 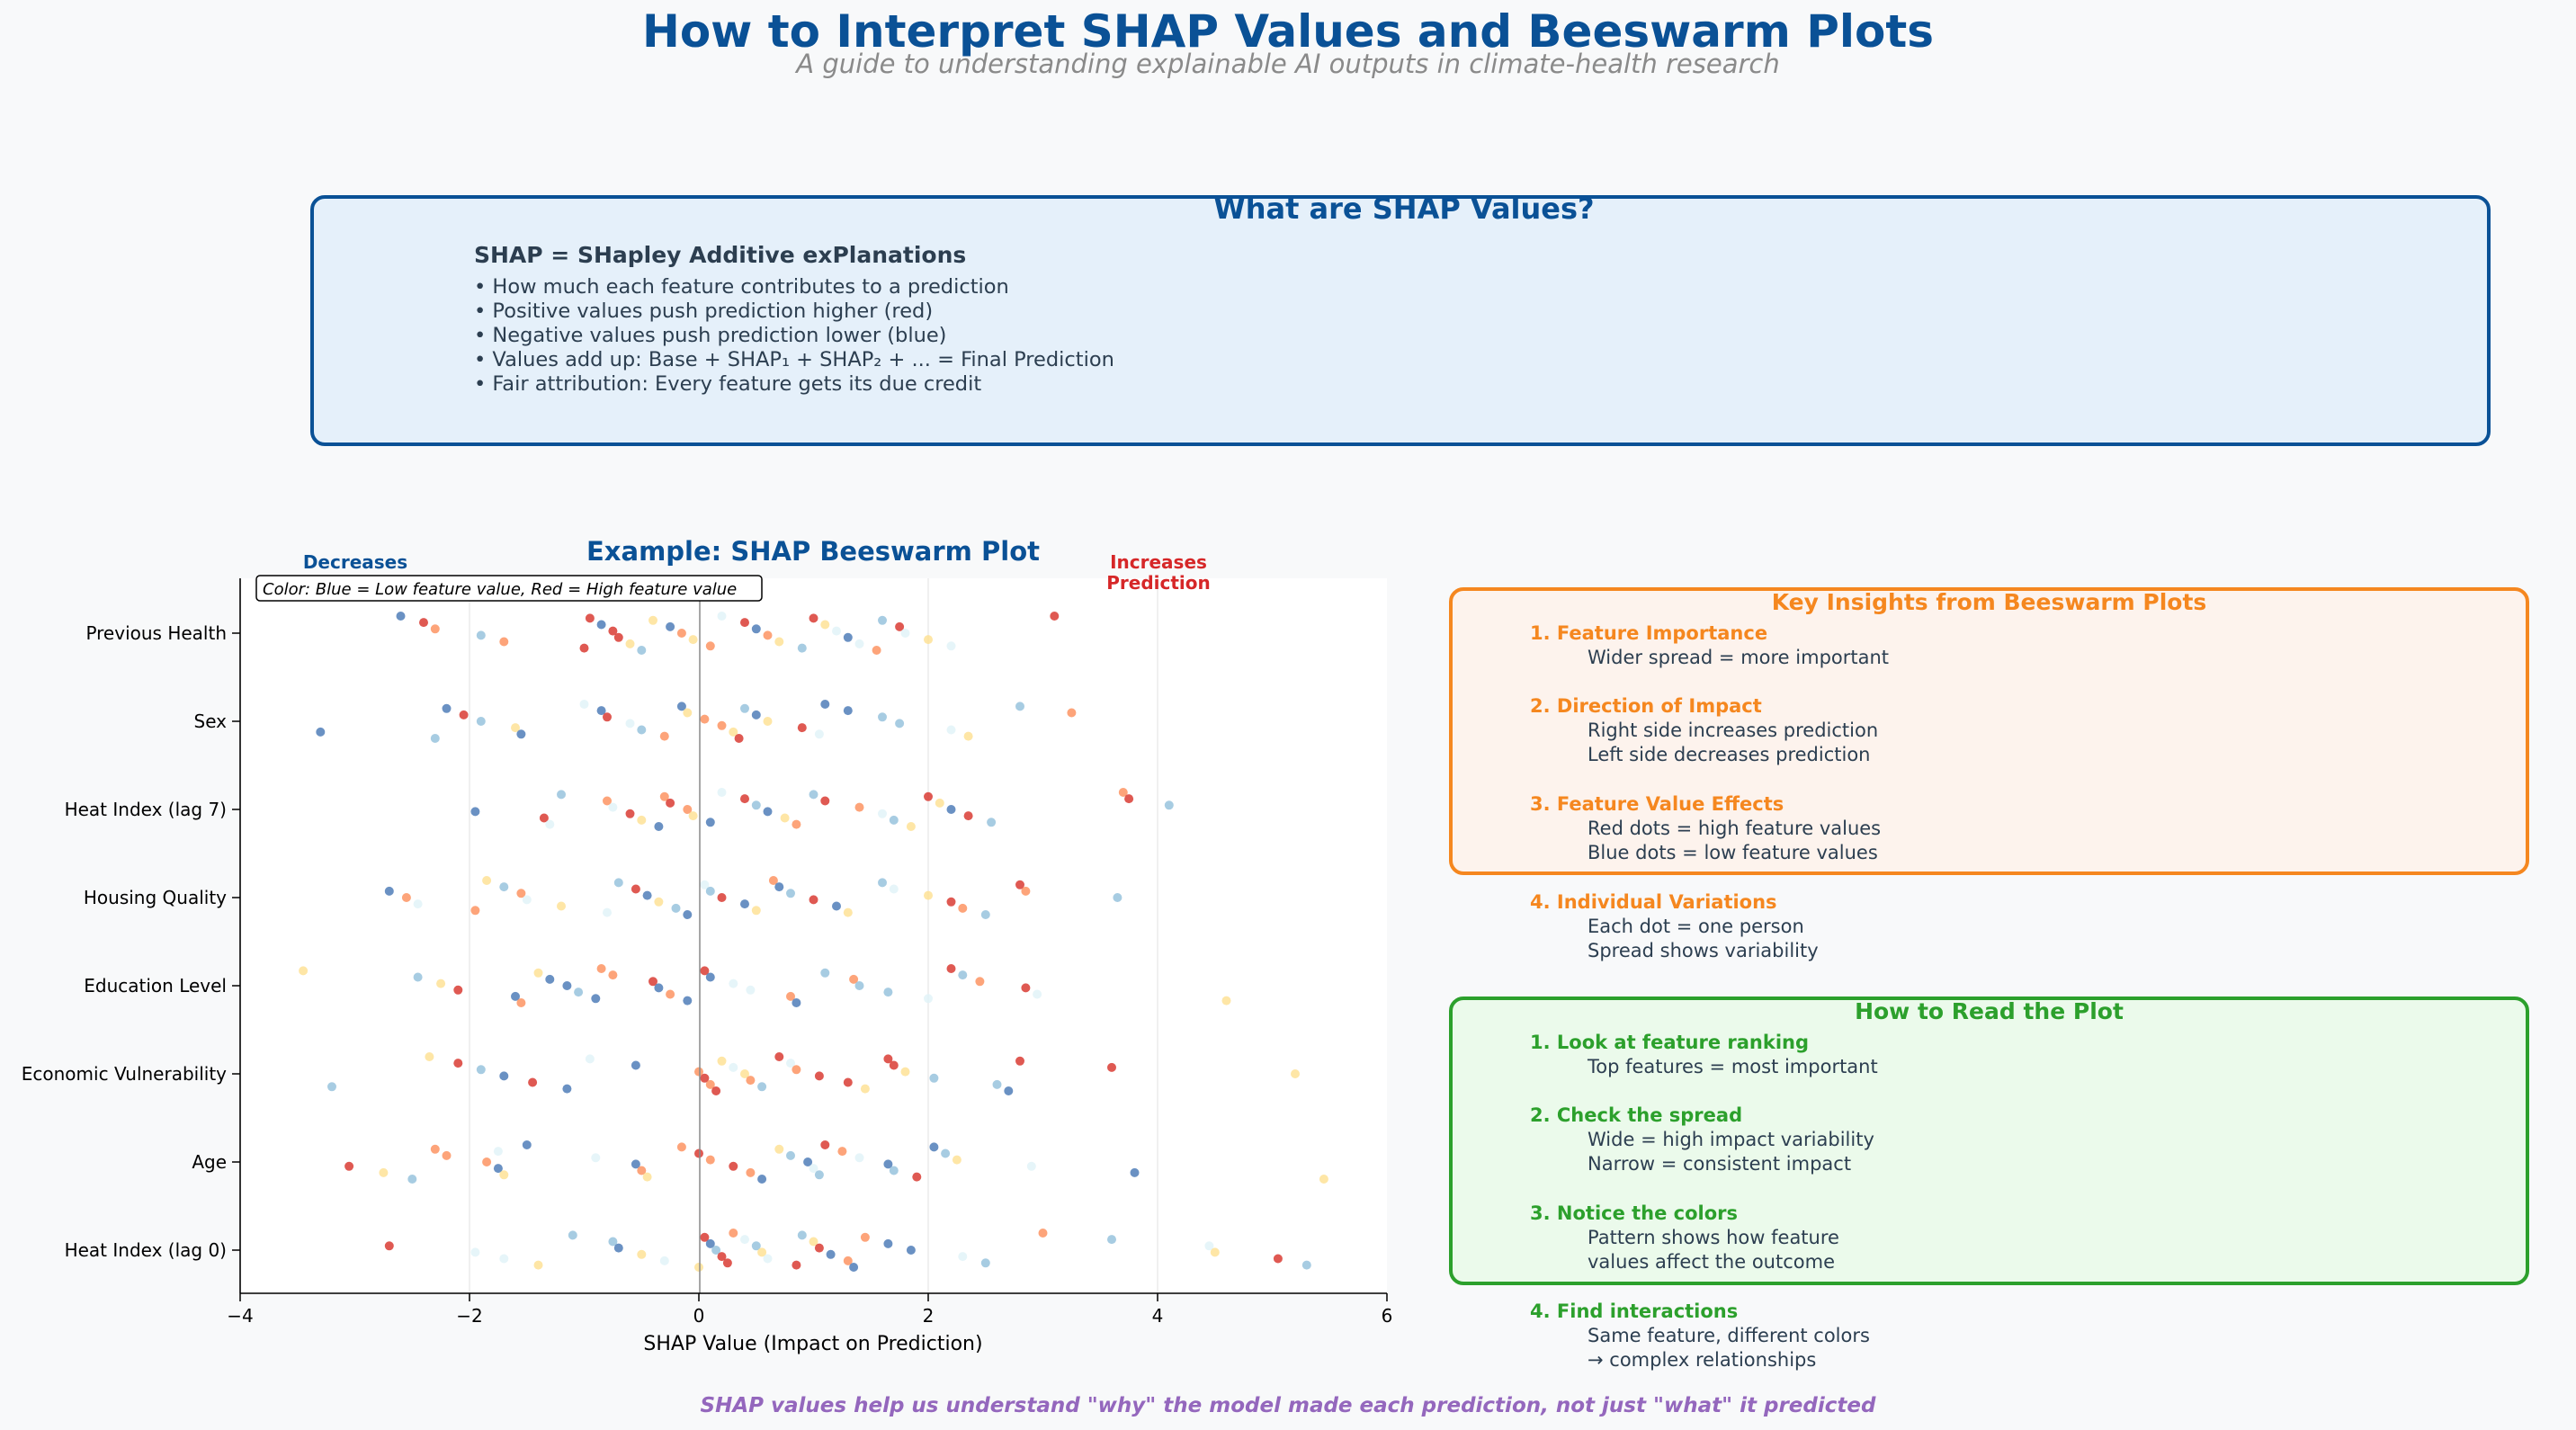 What do you see at coordinates (240, 1316) in the screenshot?
I see `x-tick-label: −4` at bounding box center [240, 1316].